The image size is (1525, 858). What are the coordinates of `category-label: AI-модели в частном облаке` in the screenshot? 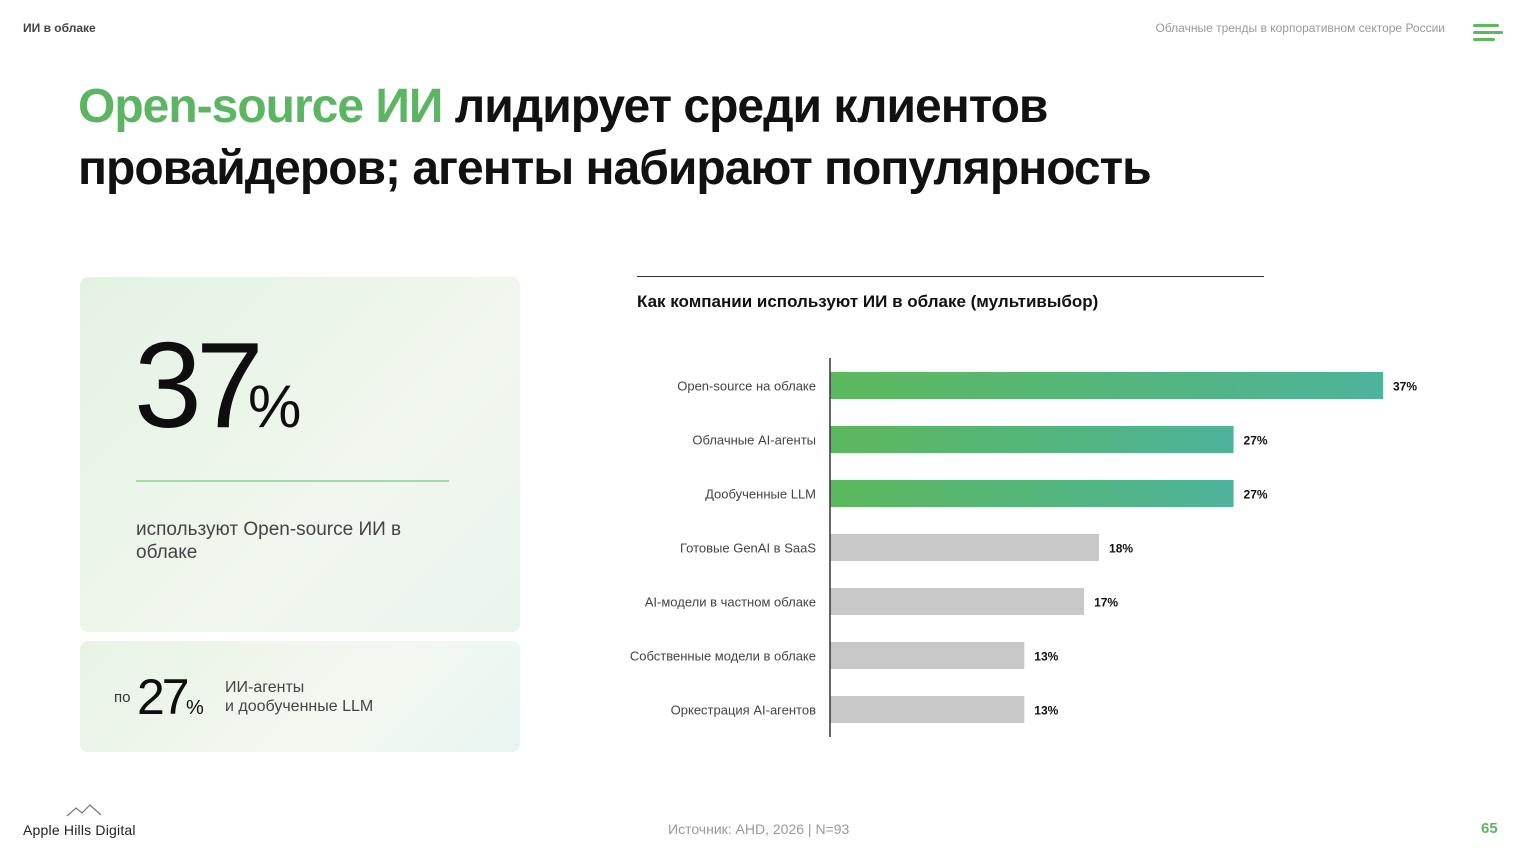 It's located at (730, 602).